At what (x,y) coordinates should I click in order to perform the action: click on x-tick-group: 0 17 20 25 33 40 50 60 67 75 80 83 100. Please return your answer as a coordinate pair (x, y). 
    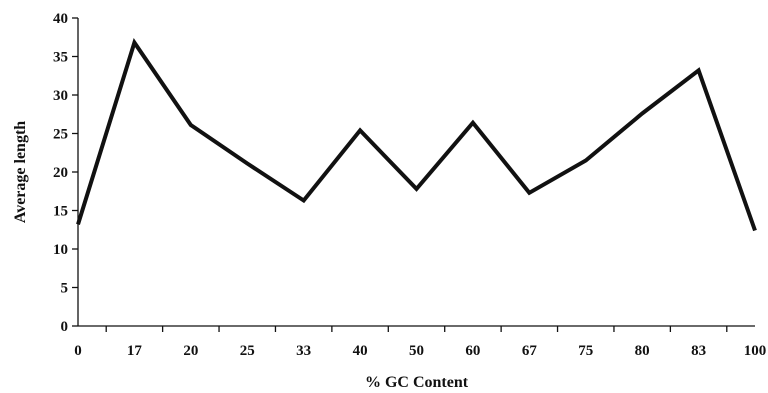
    Looking at the image, I should click on (420, 342).